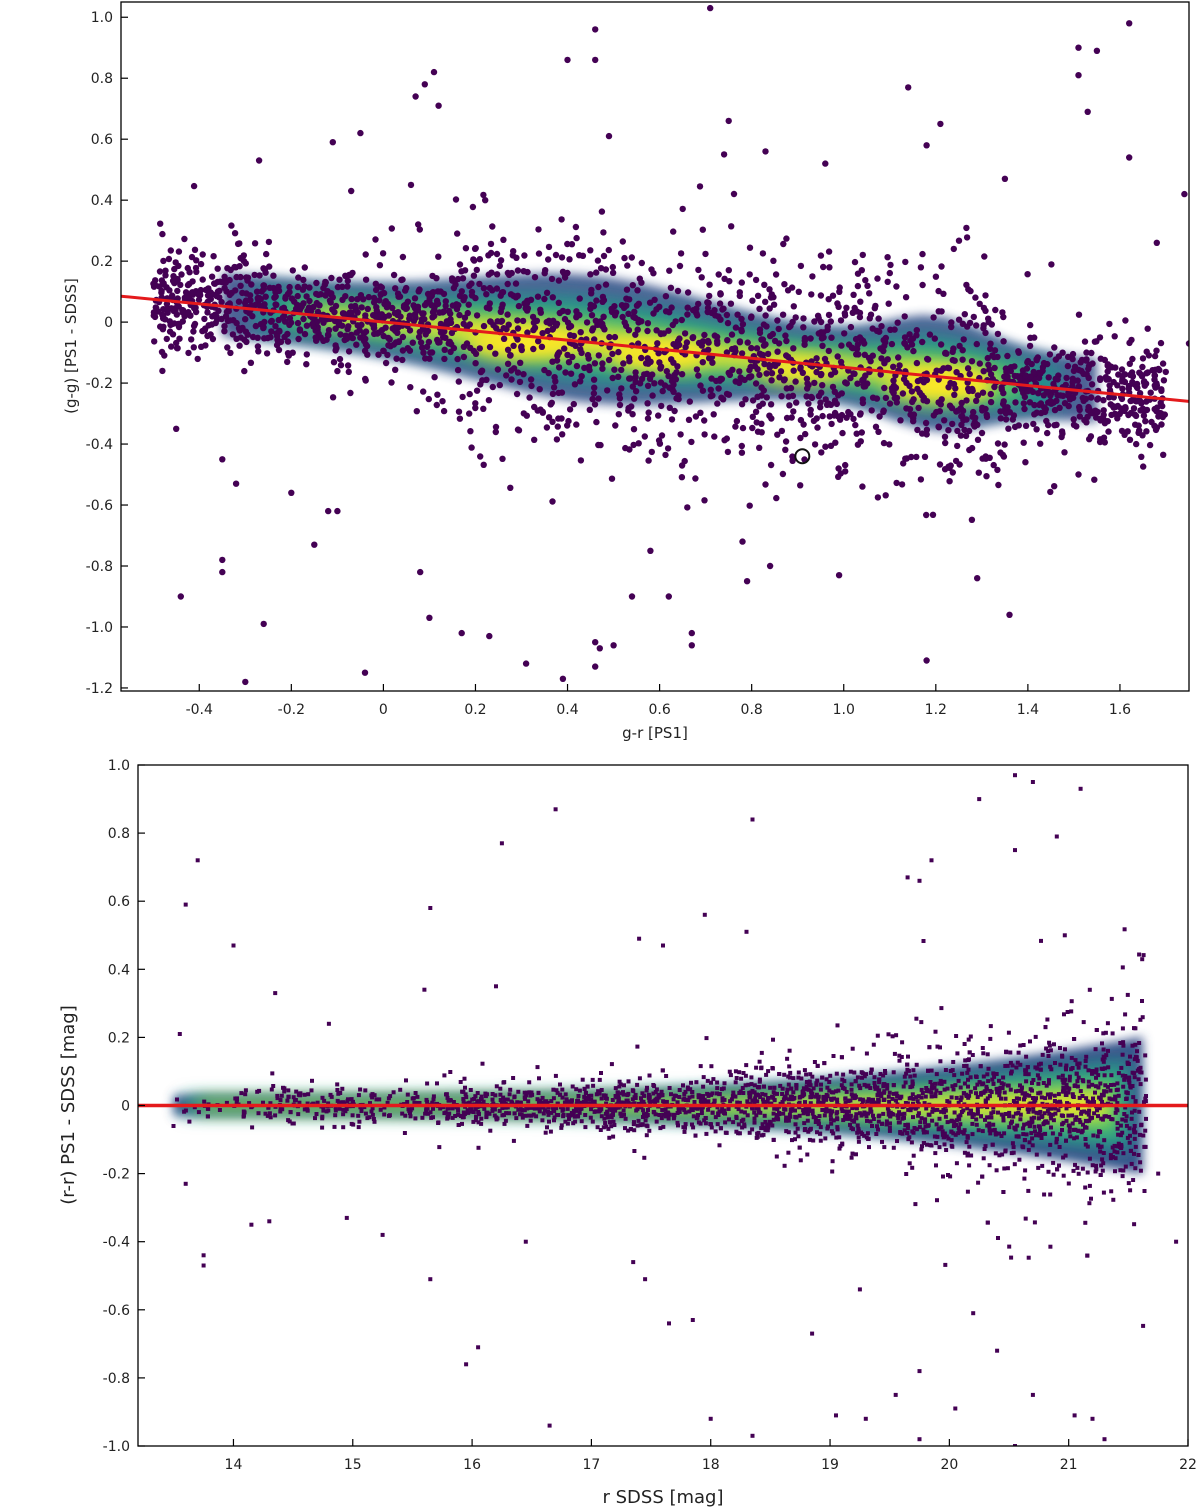 The width and height of the screenshot is (1200, 1510). What do you see at coordinates (102, 140) in the screenshot?
I see `top-y-tick-label: 0.6` at bounding box center [102, 140].